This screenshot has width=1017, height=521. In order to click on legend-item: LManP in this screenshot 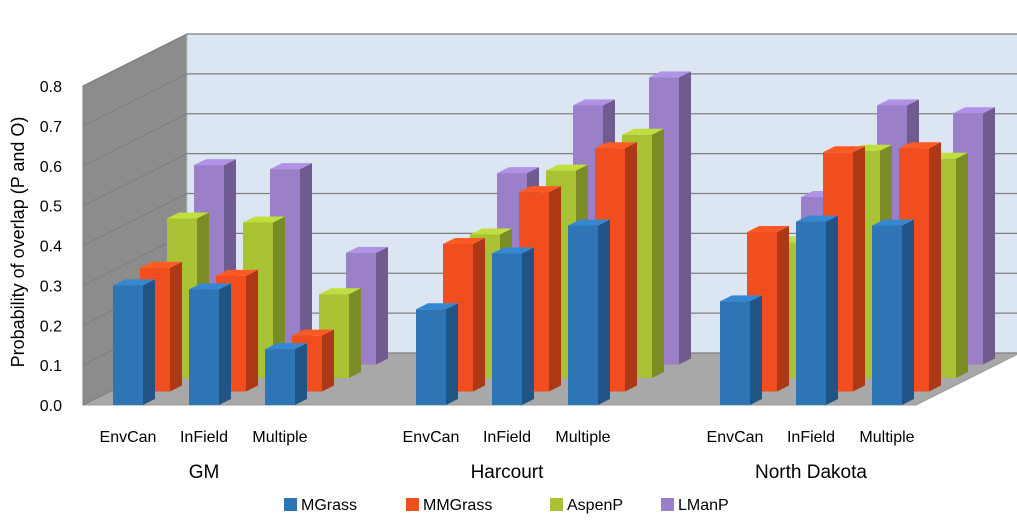, I will do `click(695, 505)`.